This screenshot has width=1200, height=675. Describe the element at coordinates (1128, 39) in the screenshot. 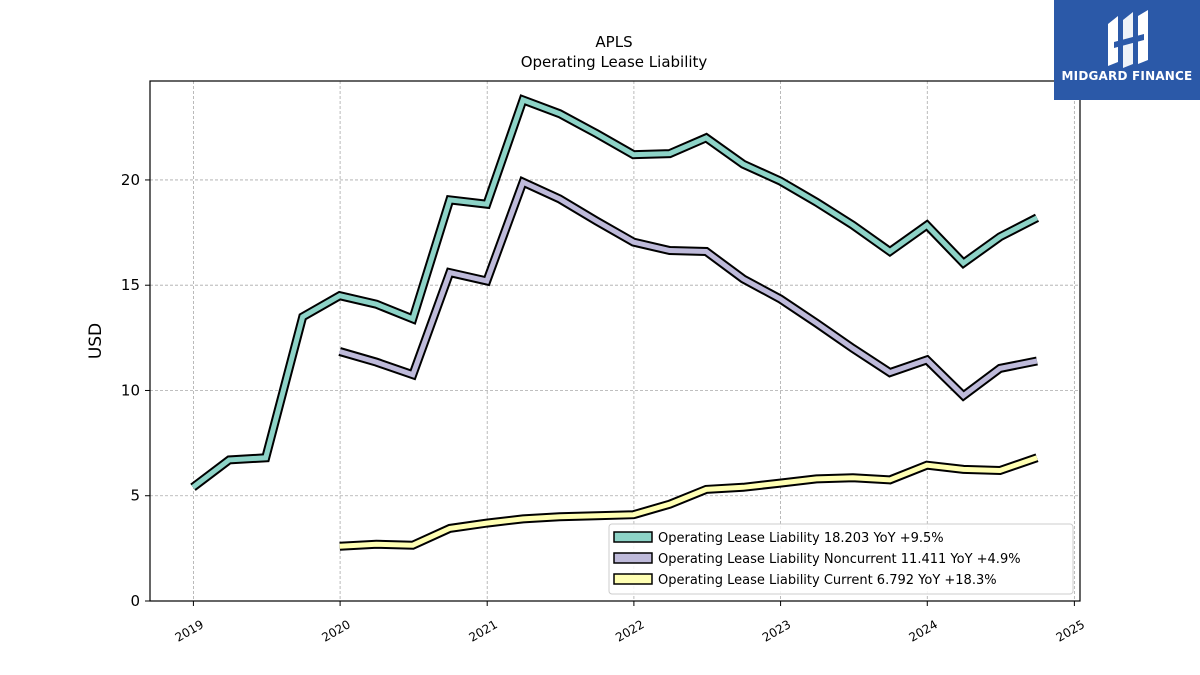

I see `brand-logo-icon` at that location.